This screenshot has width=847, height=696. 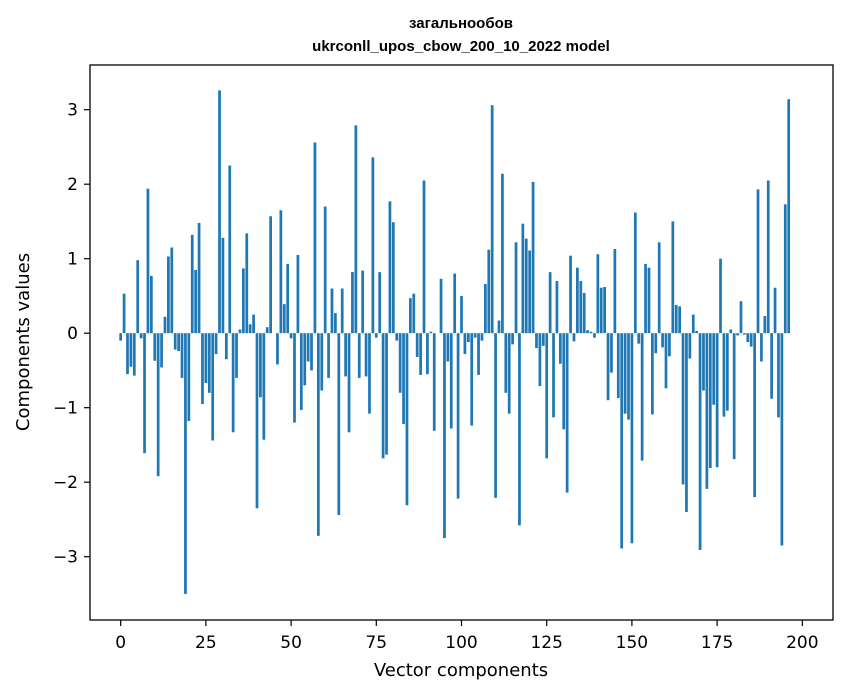 What do you see at coordinates (376, 643) in the screenshot?
I see `x-tick-label: 75` at bounding box center [376, 643].